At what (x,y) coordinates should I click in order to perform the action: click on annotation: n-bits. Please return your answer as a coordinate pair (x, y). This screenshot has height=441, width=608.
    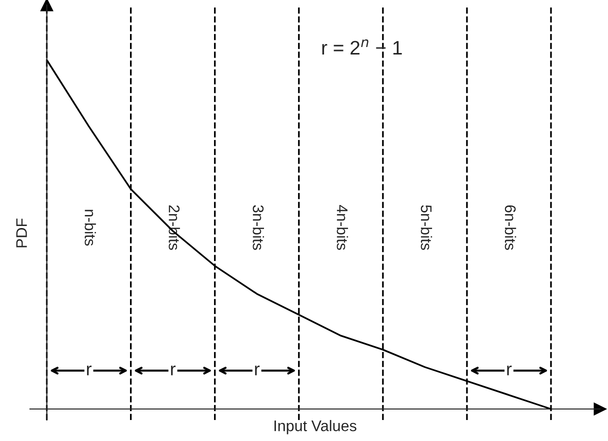
    Looking at the image, I should click on (90, 228).